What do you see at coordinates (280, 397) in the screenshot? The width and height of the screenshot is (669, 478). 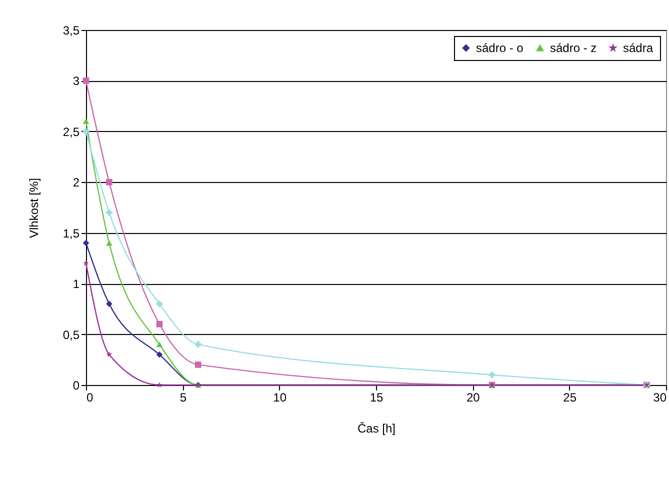 I see `x-tick-label: 10` at bounding box center [280, 397].